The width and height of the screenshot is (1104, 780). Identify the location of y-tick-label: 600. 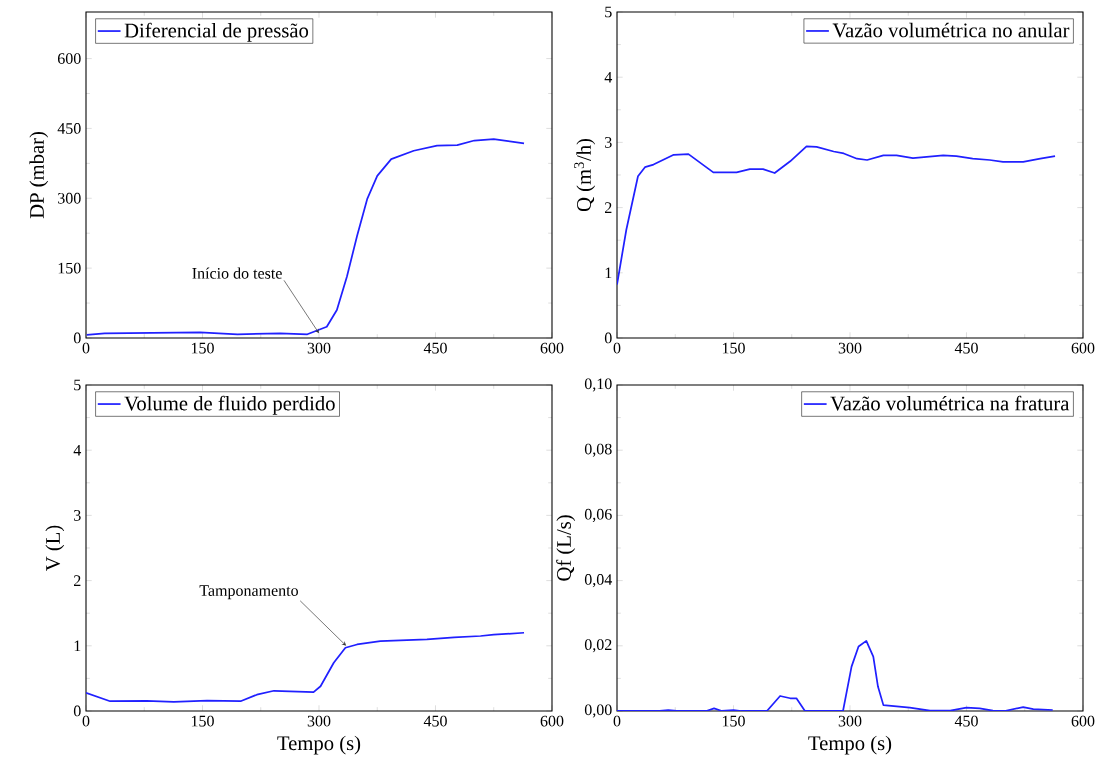
(69, 58).